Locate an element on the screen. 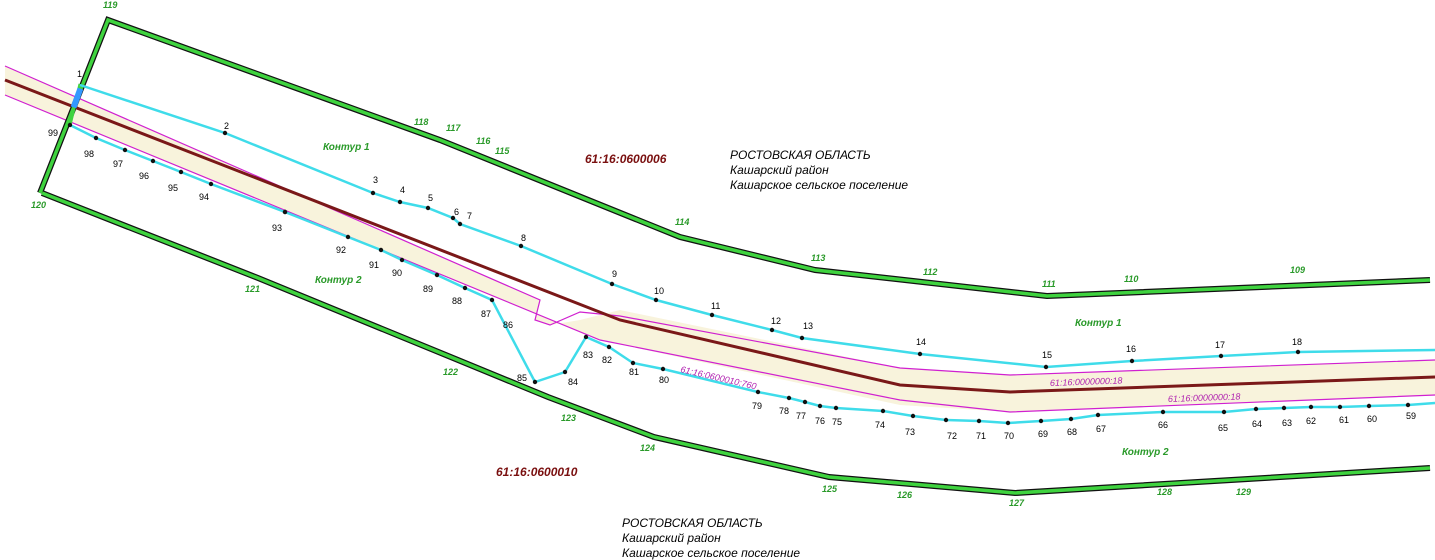  point-label: 70 is located at coordinates (1009, 436).